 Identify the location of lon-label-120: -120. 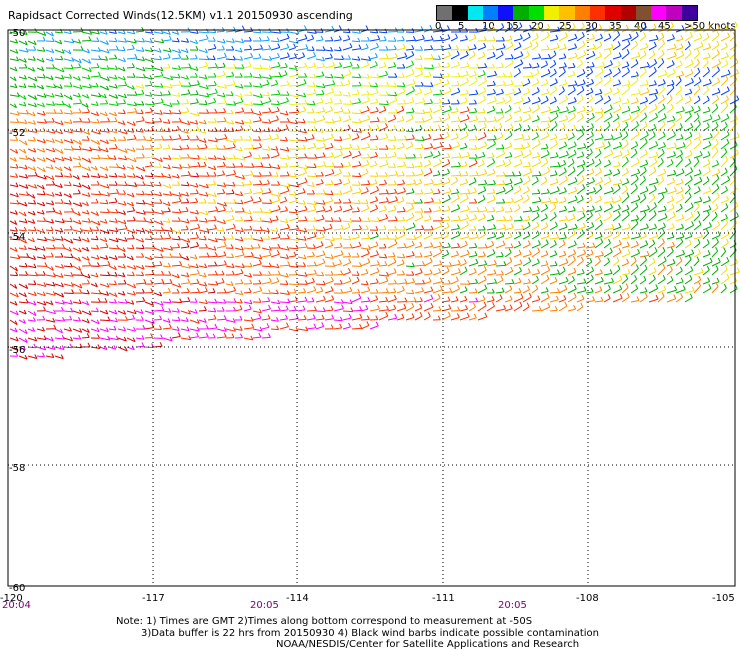
(11, 598).